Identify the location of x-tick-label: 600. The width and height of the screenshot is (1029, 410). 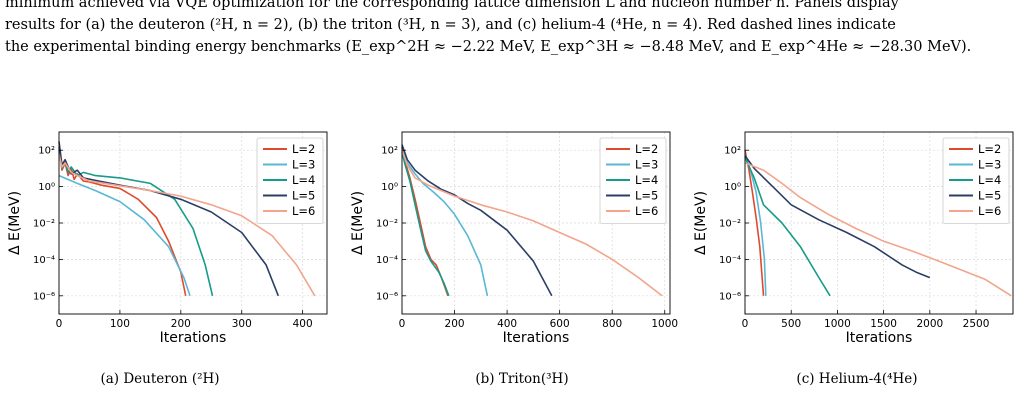
(560, 324).